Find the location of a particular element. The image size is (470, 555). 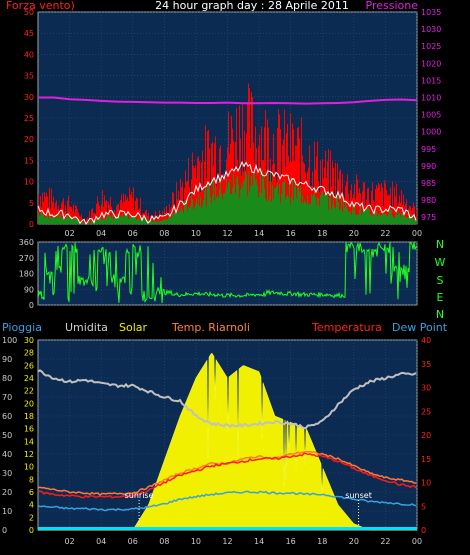

wind-x-tick-label: 08 is located at coordinates (164, 233).